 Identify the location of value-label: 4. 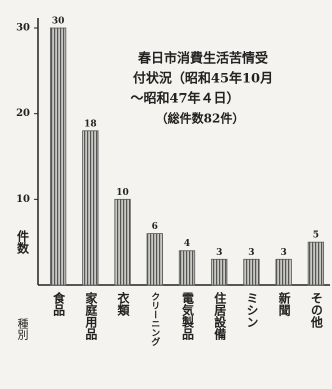
(187, 244).